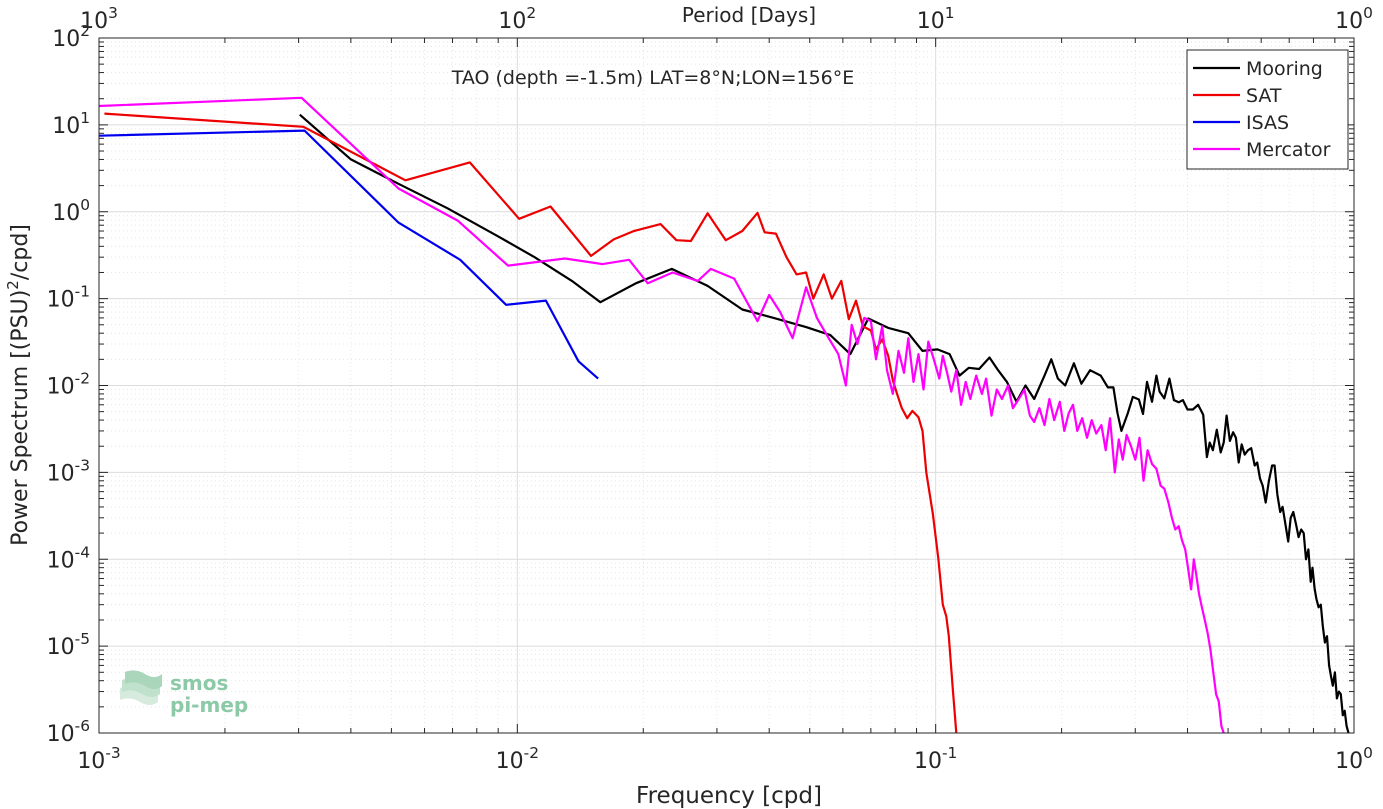  Describe the element at coordinates (209, 705) in the screenshot. I see `watermark-line2: pi-mep` at that location.